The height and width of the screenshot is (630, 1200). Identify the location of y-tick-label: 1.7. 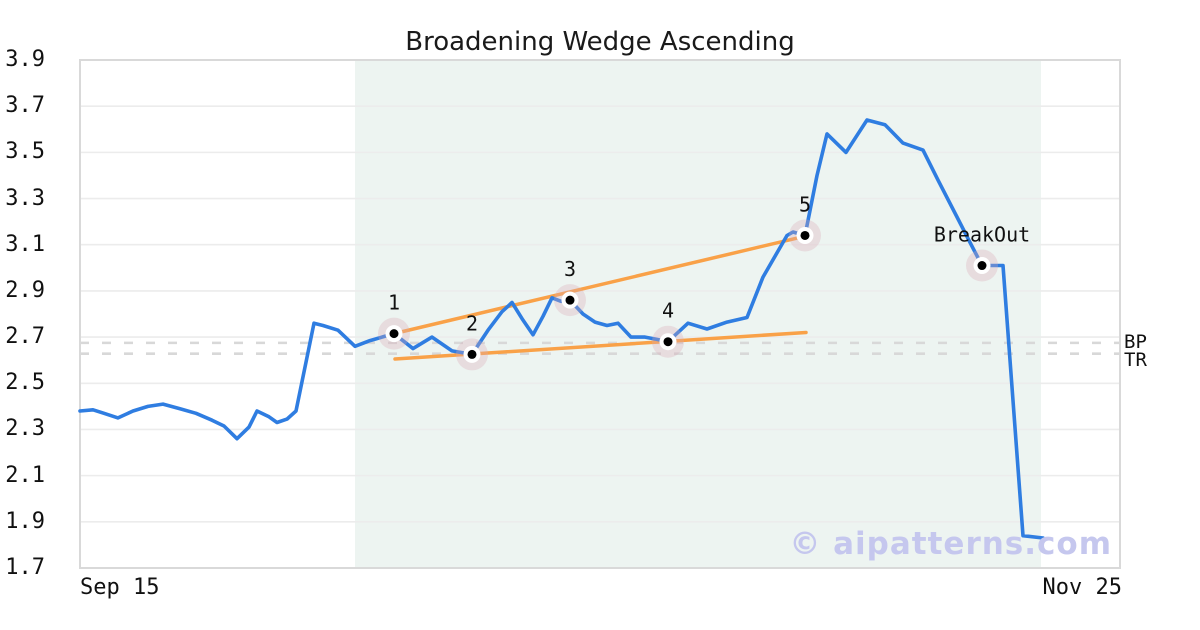
(25, 567).